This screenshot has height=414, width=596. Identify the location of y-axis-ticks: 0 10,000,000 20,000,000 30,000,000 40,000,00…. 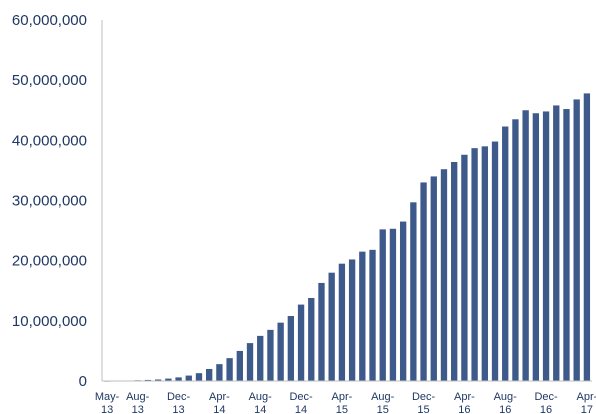
(49, 201).